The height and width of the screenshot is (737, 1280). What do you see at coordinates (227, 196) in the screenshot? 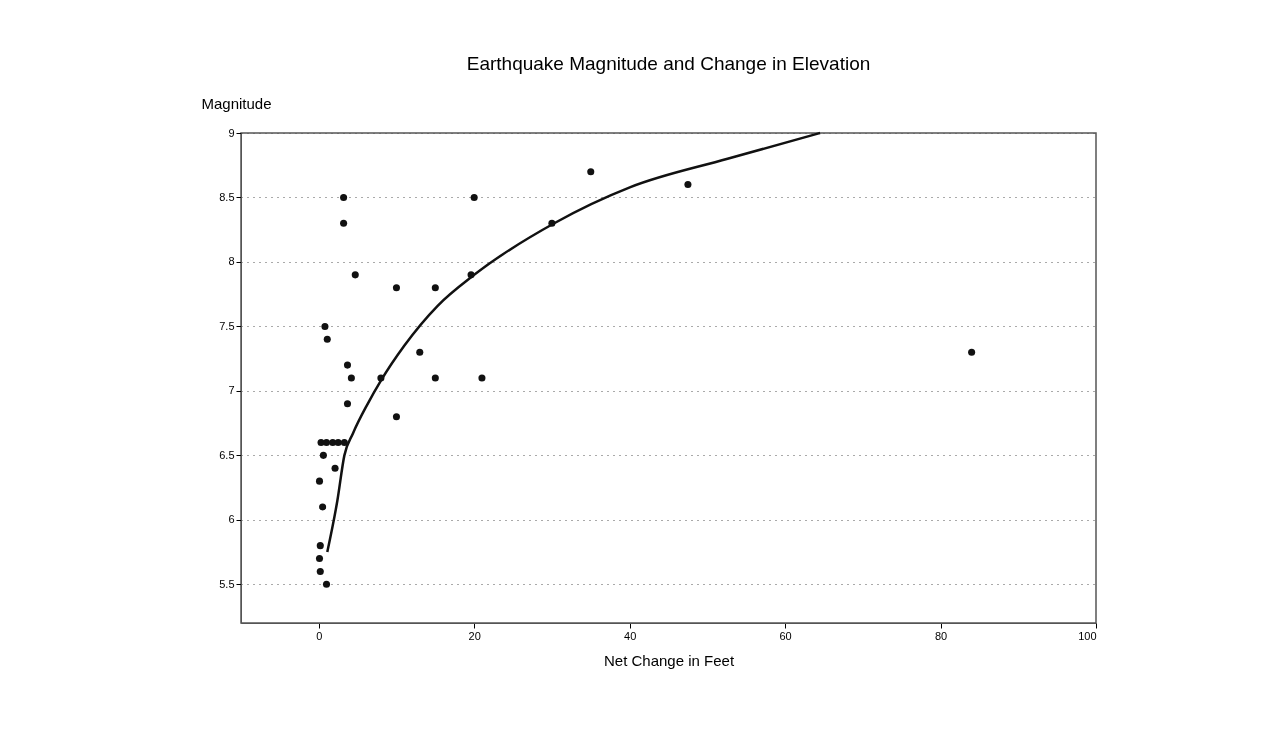
I see `y-tick-label: 8.5` at bounding box center [227, 196].